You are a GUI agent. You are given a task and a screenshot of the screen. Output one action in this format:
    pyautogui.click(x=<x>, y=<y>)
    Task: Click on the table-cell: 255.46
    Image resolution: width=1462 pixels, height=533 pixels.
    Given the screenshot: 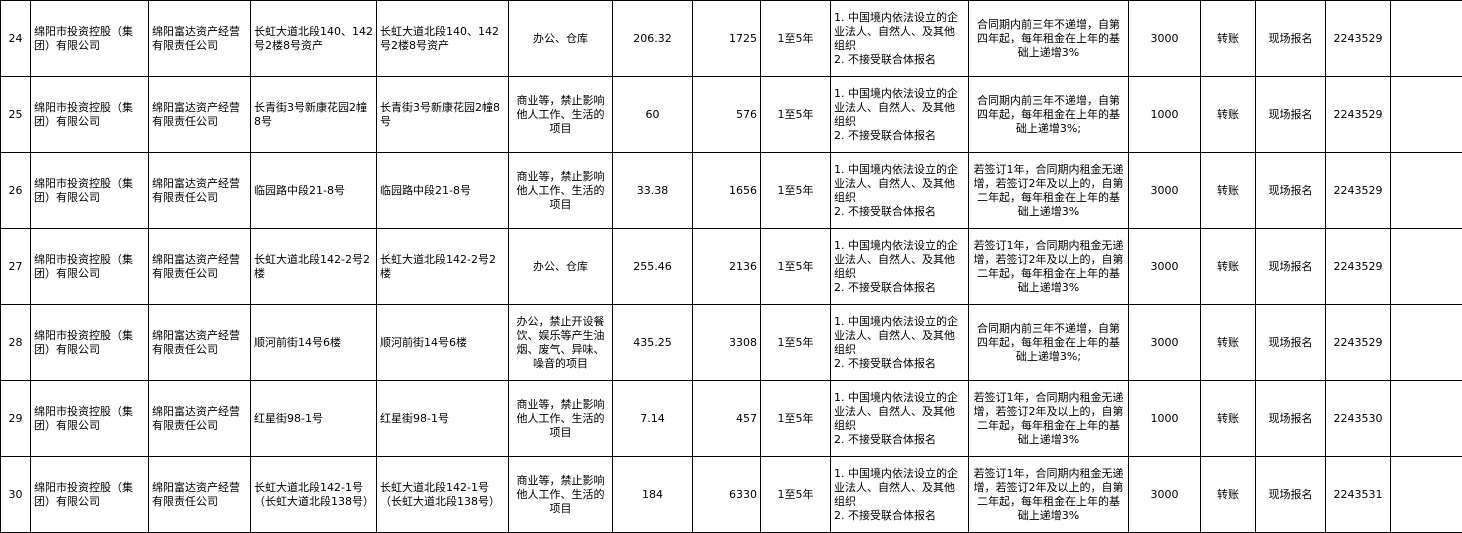 What is the action you would take?
    pyautogui.click(x=652, y=266)
    